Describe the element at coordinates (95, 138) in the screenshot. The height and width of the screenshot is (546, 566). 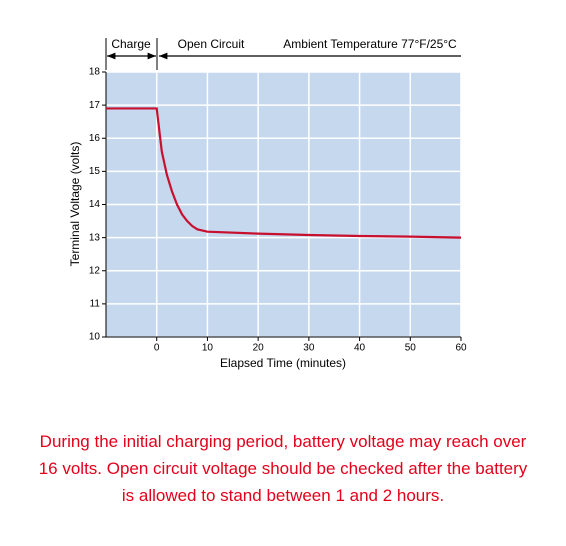
I see `y-tick-label: 16` at that location.